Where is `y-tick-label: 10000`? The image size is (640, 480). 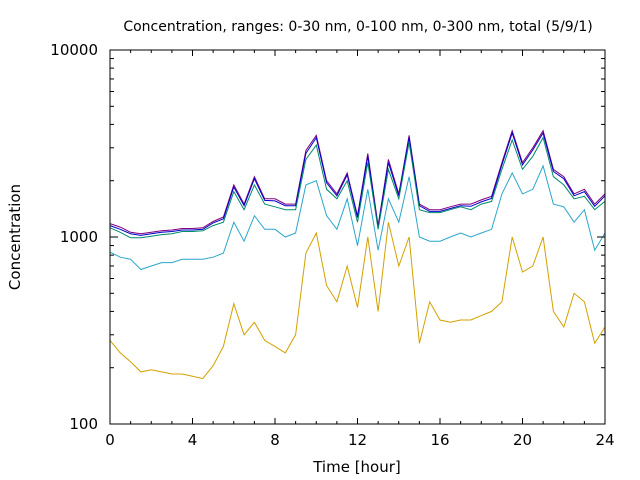
y-tick-label: 10000 is located at coordinates (74, 50).